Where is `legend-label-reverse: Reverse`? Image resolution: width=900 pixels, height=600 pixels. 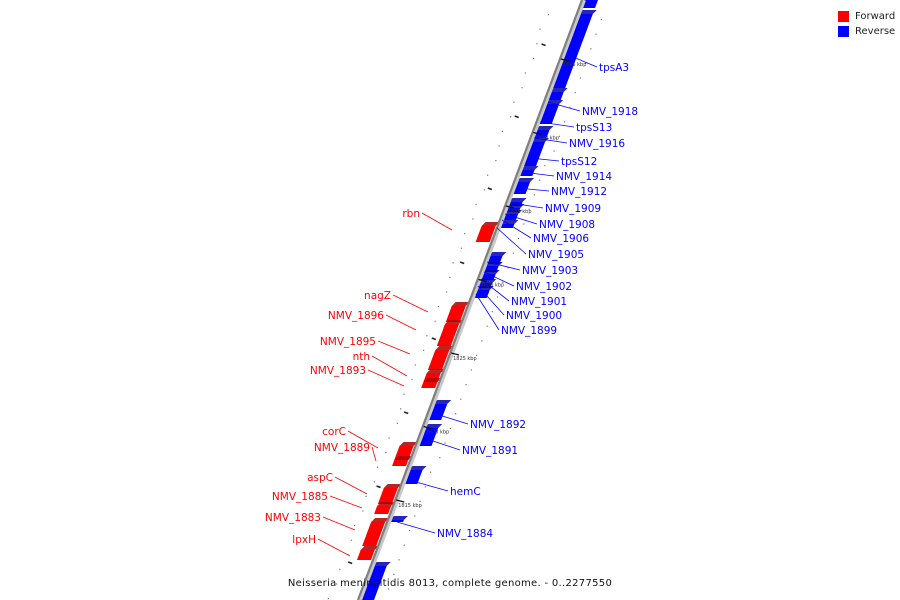 legend-label-reverse: Reverse is located at coordinates (875, 31).